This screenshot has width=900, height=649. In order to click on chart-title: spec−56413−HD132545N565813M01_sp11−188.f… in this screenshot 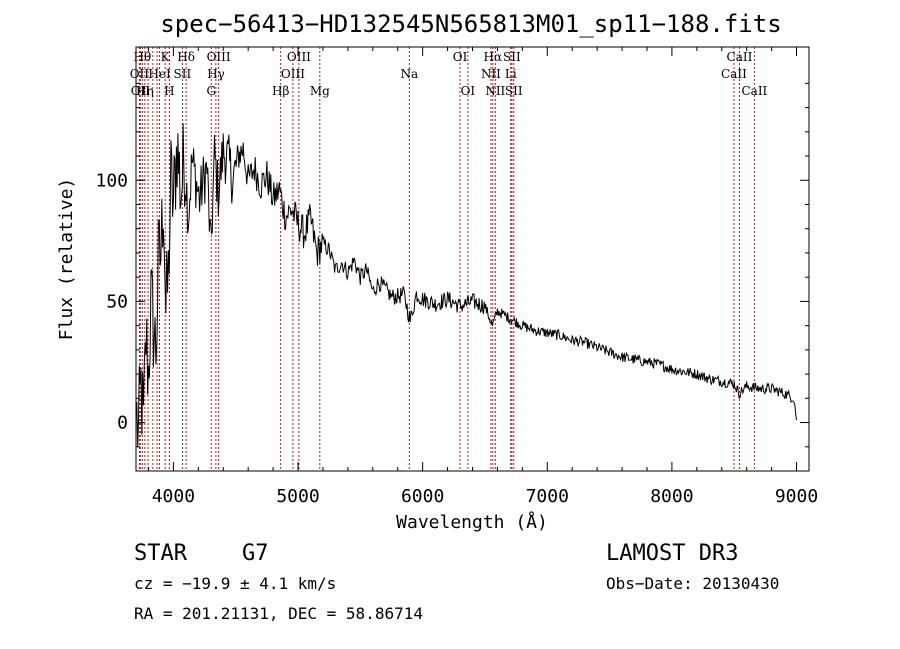, I will do `click(470, 24)`.